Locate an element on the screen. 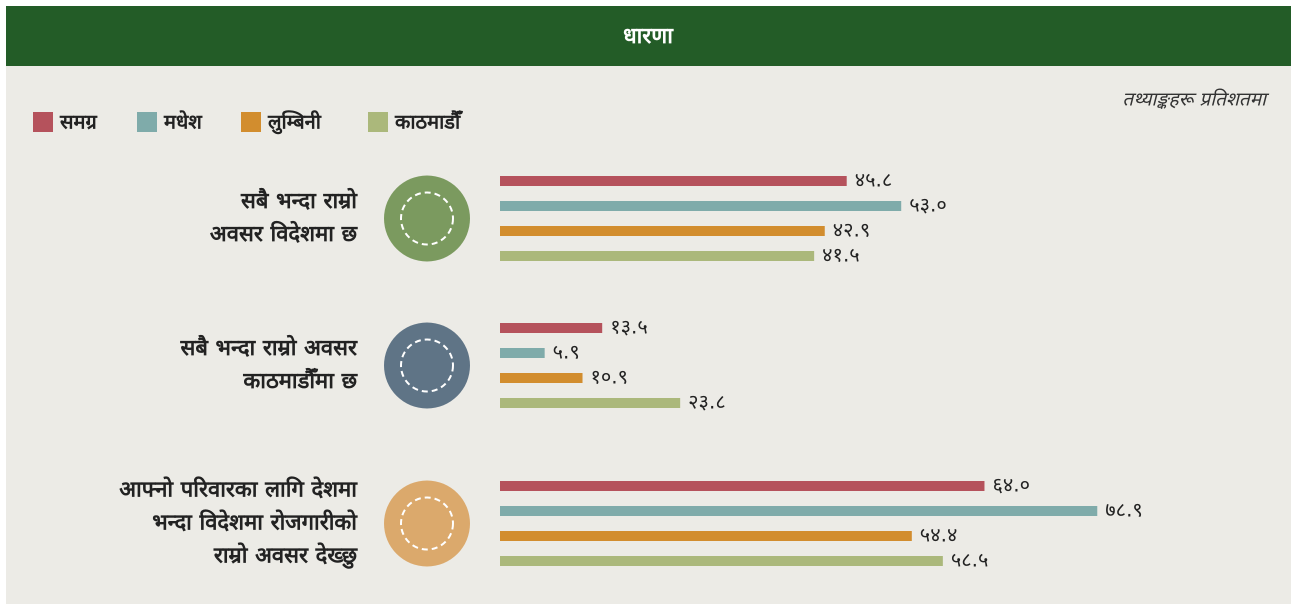  value-label: २३.८ is located at coordinates (707, 402).